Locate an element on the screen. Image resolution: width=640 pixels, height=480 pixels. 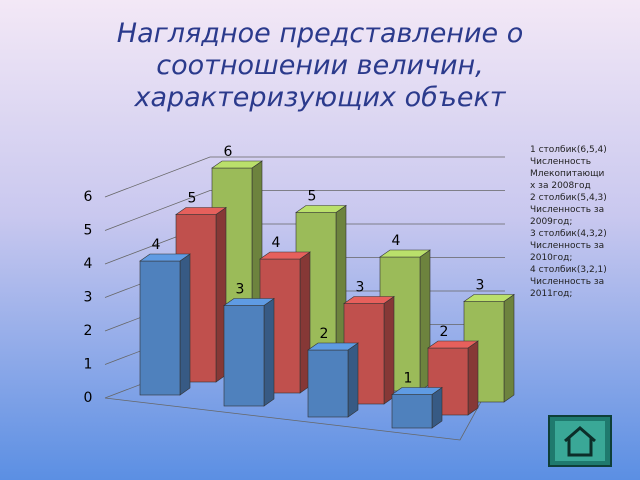
y-tick-label: 4 is located at coordinates (88, 264).